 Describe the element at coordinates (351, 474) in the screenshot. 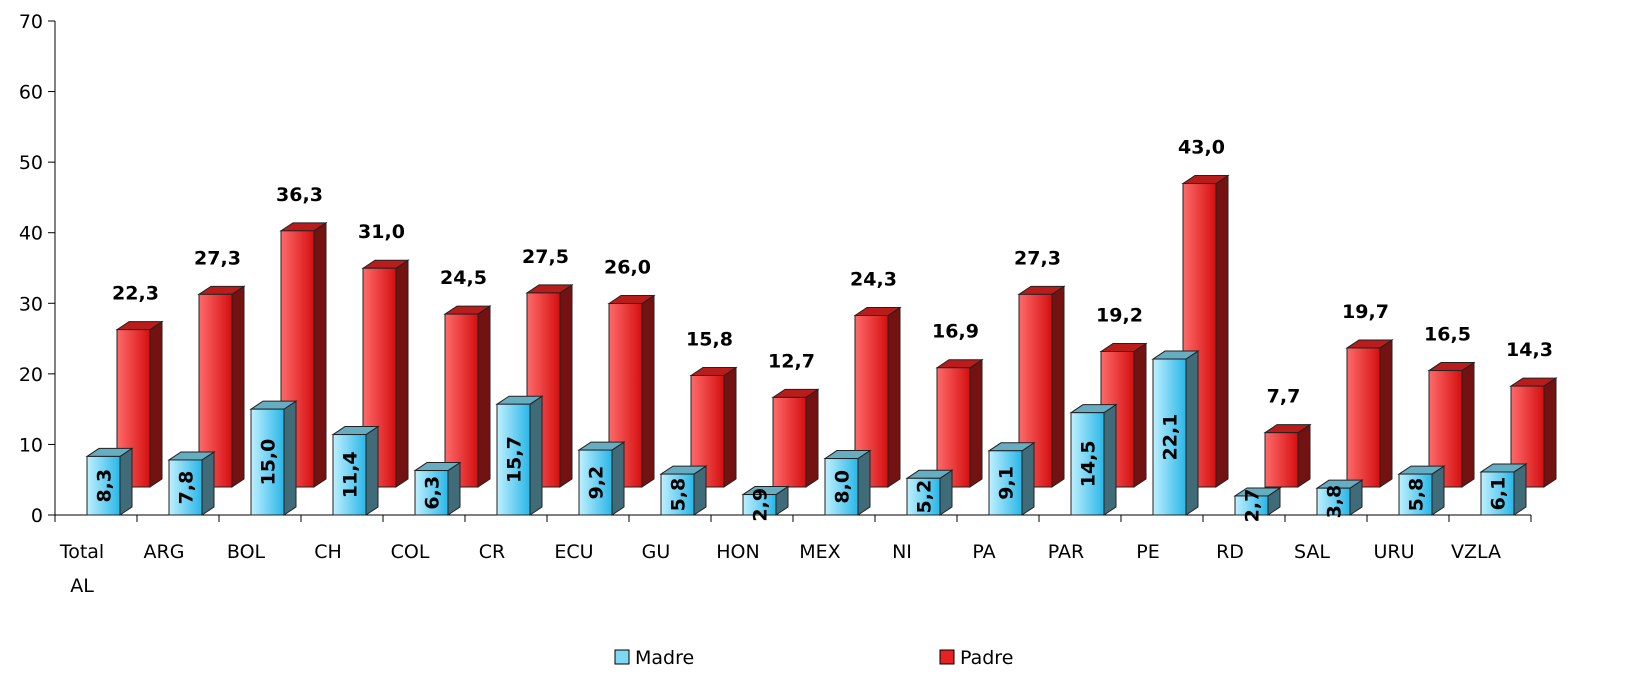

I see `value-label: 11,4` at that location.